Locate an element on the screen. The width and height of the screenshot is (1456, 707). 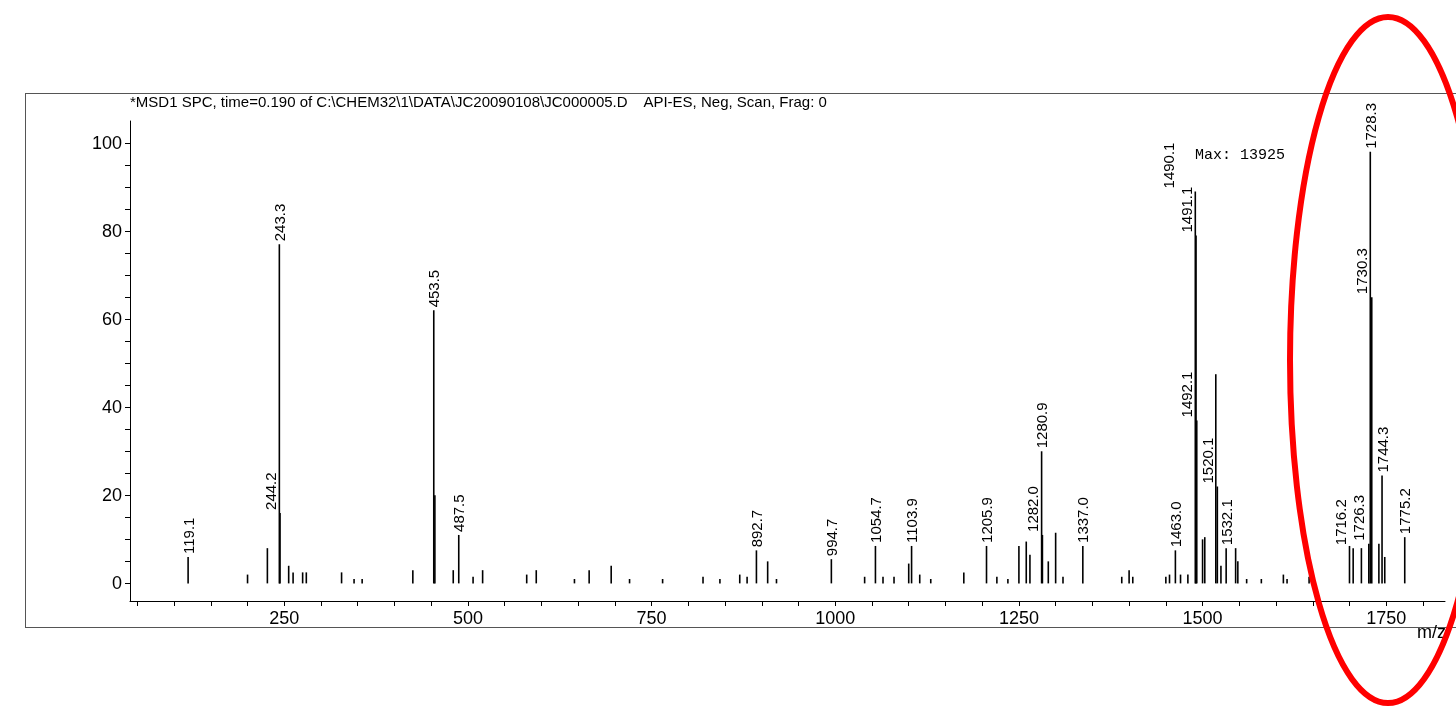
annotation: 1337.0 is located at coordinates (1083, 520).